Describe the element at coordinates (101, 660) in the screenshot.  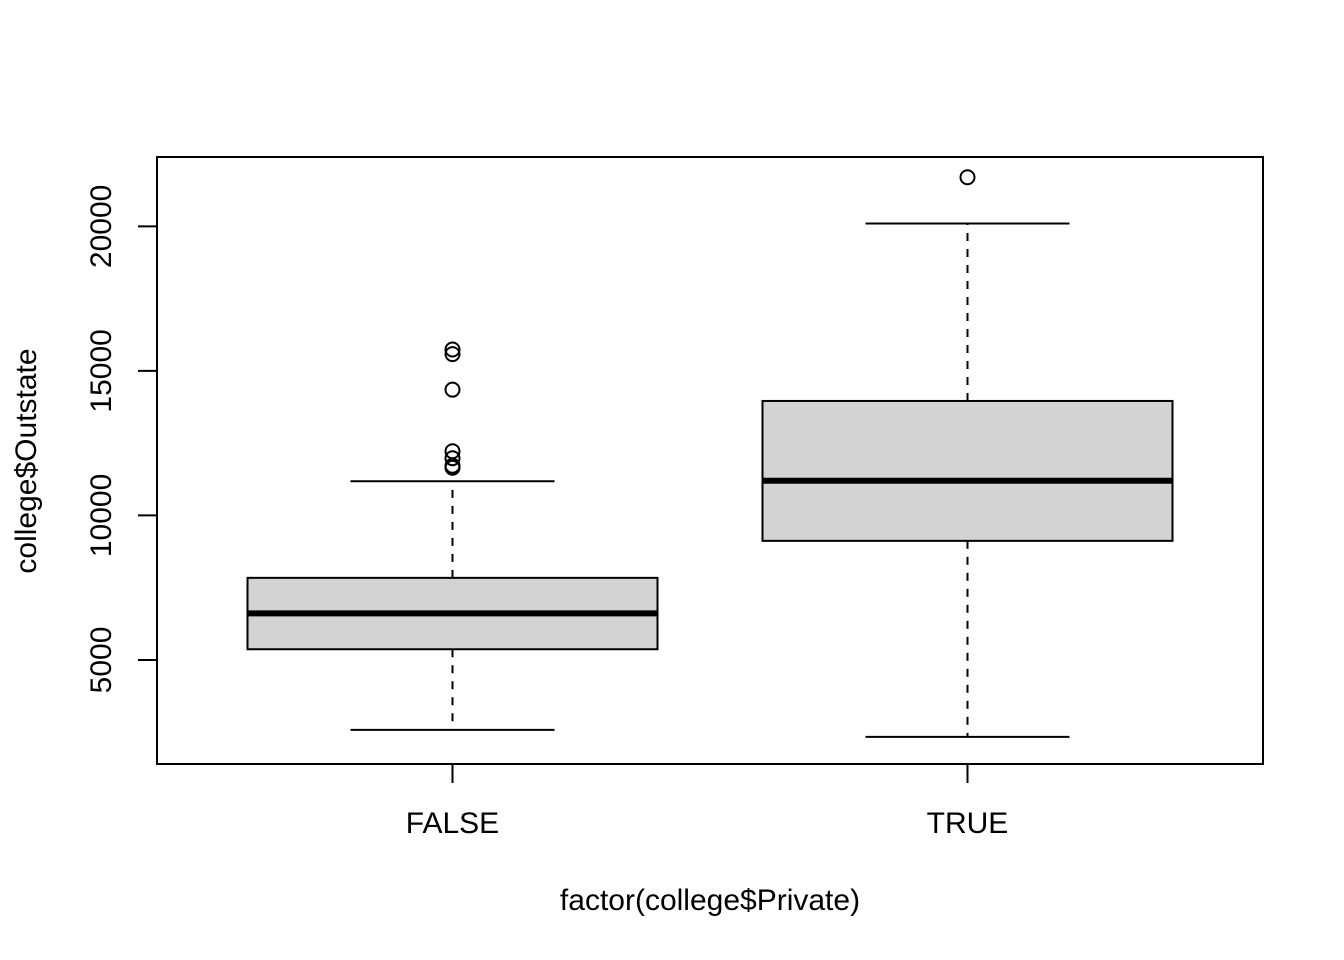
I see `y-tick-label: 5000` at that location.